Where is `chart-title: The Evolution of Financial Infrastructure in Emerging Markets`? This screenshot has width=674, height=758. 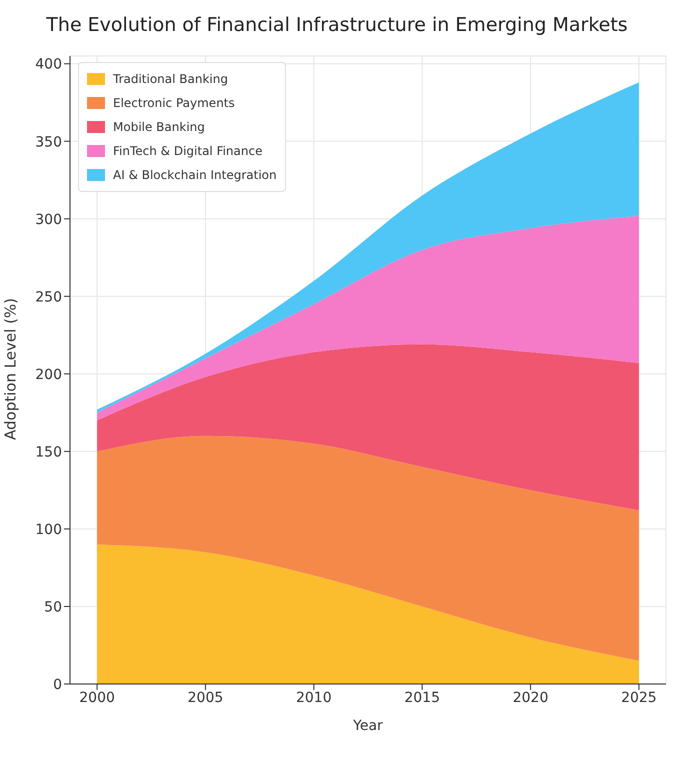
chart-title: The Evolution of Financial Infrastructure in Emerging Markets is located at coordinates (337, 25).